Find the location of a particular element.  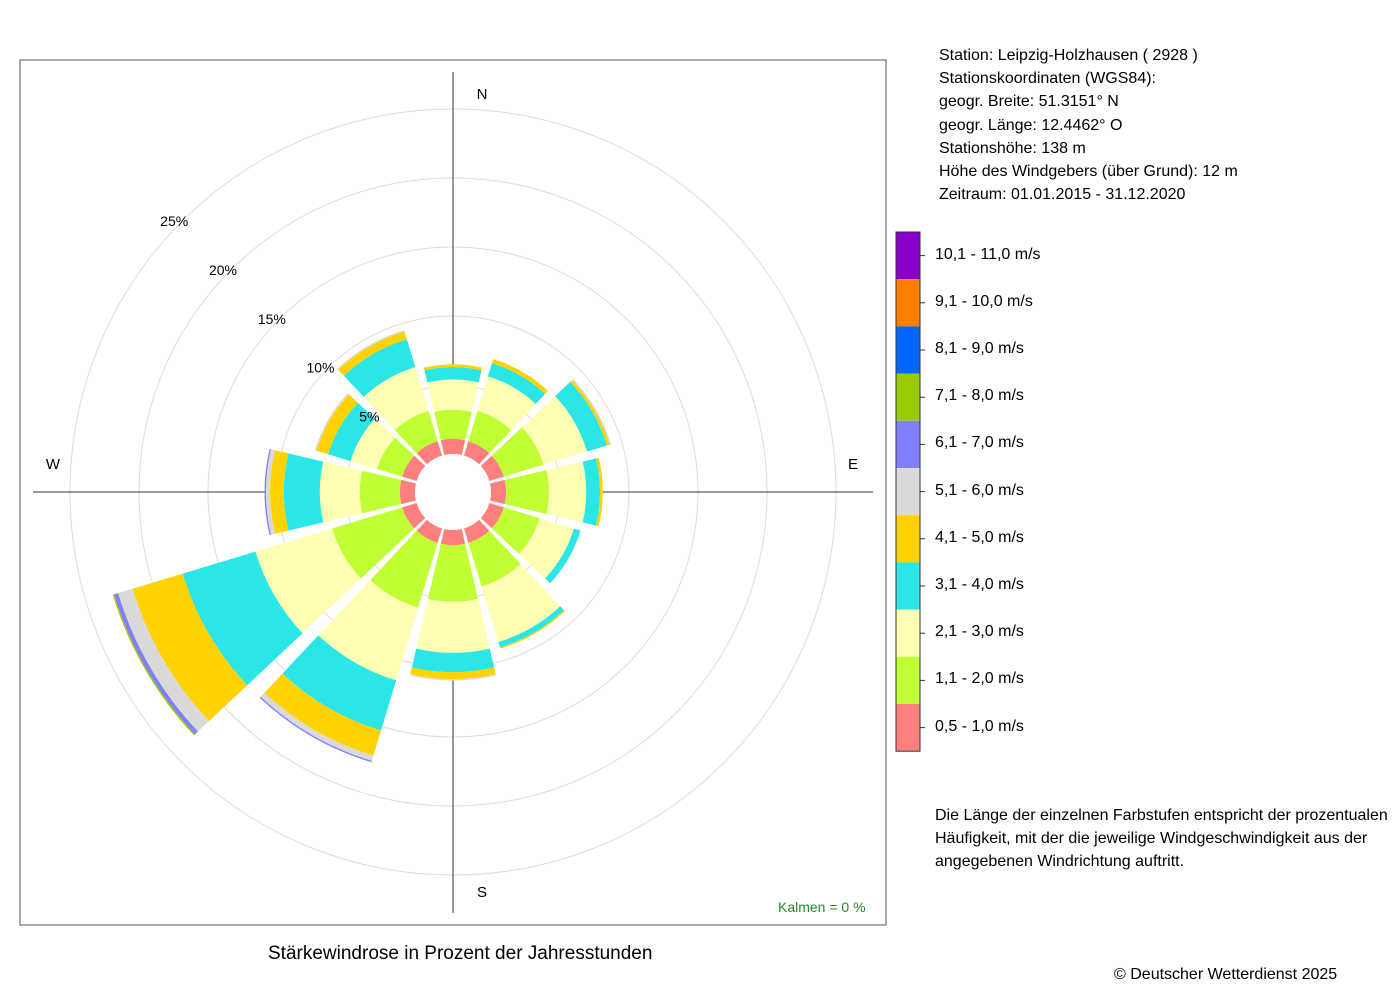

station-name: Station: Leipzig-Holzhausen ( 2928 ) is located at coordinates (1068, 55).